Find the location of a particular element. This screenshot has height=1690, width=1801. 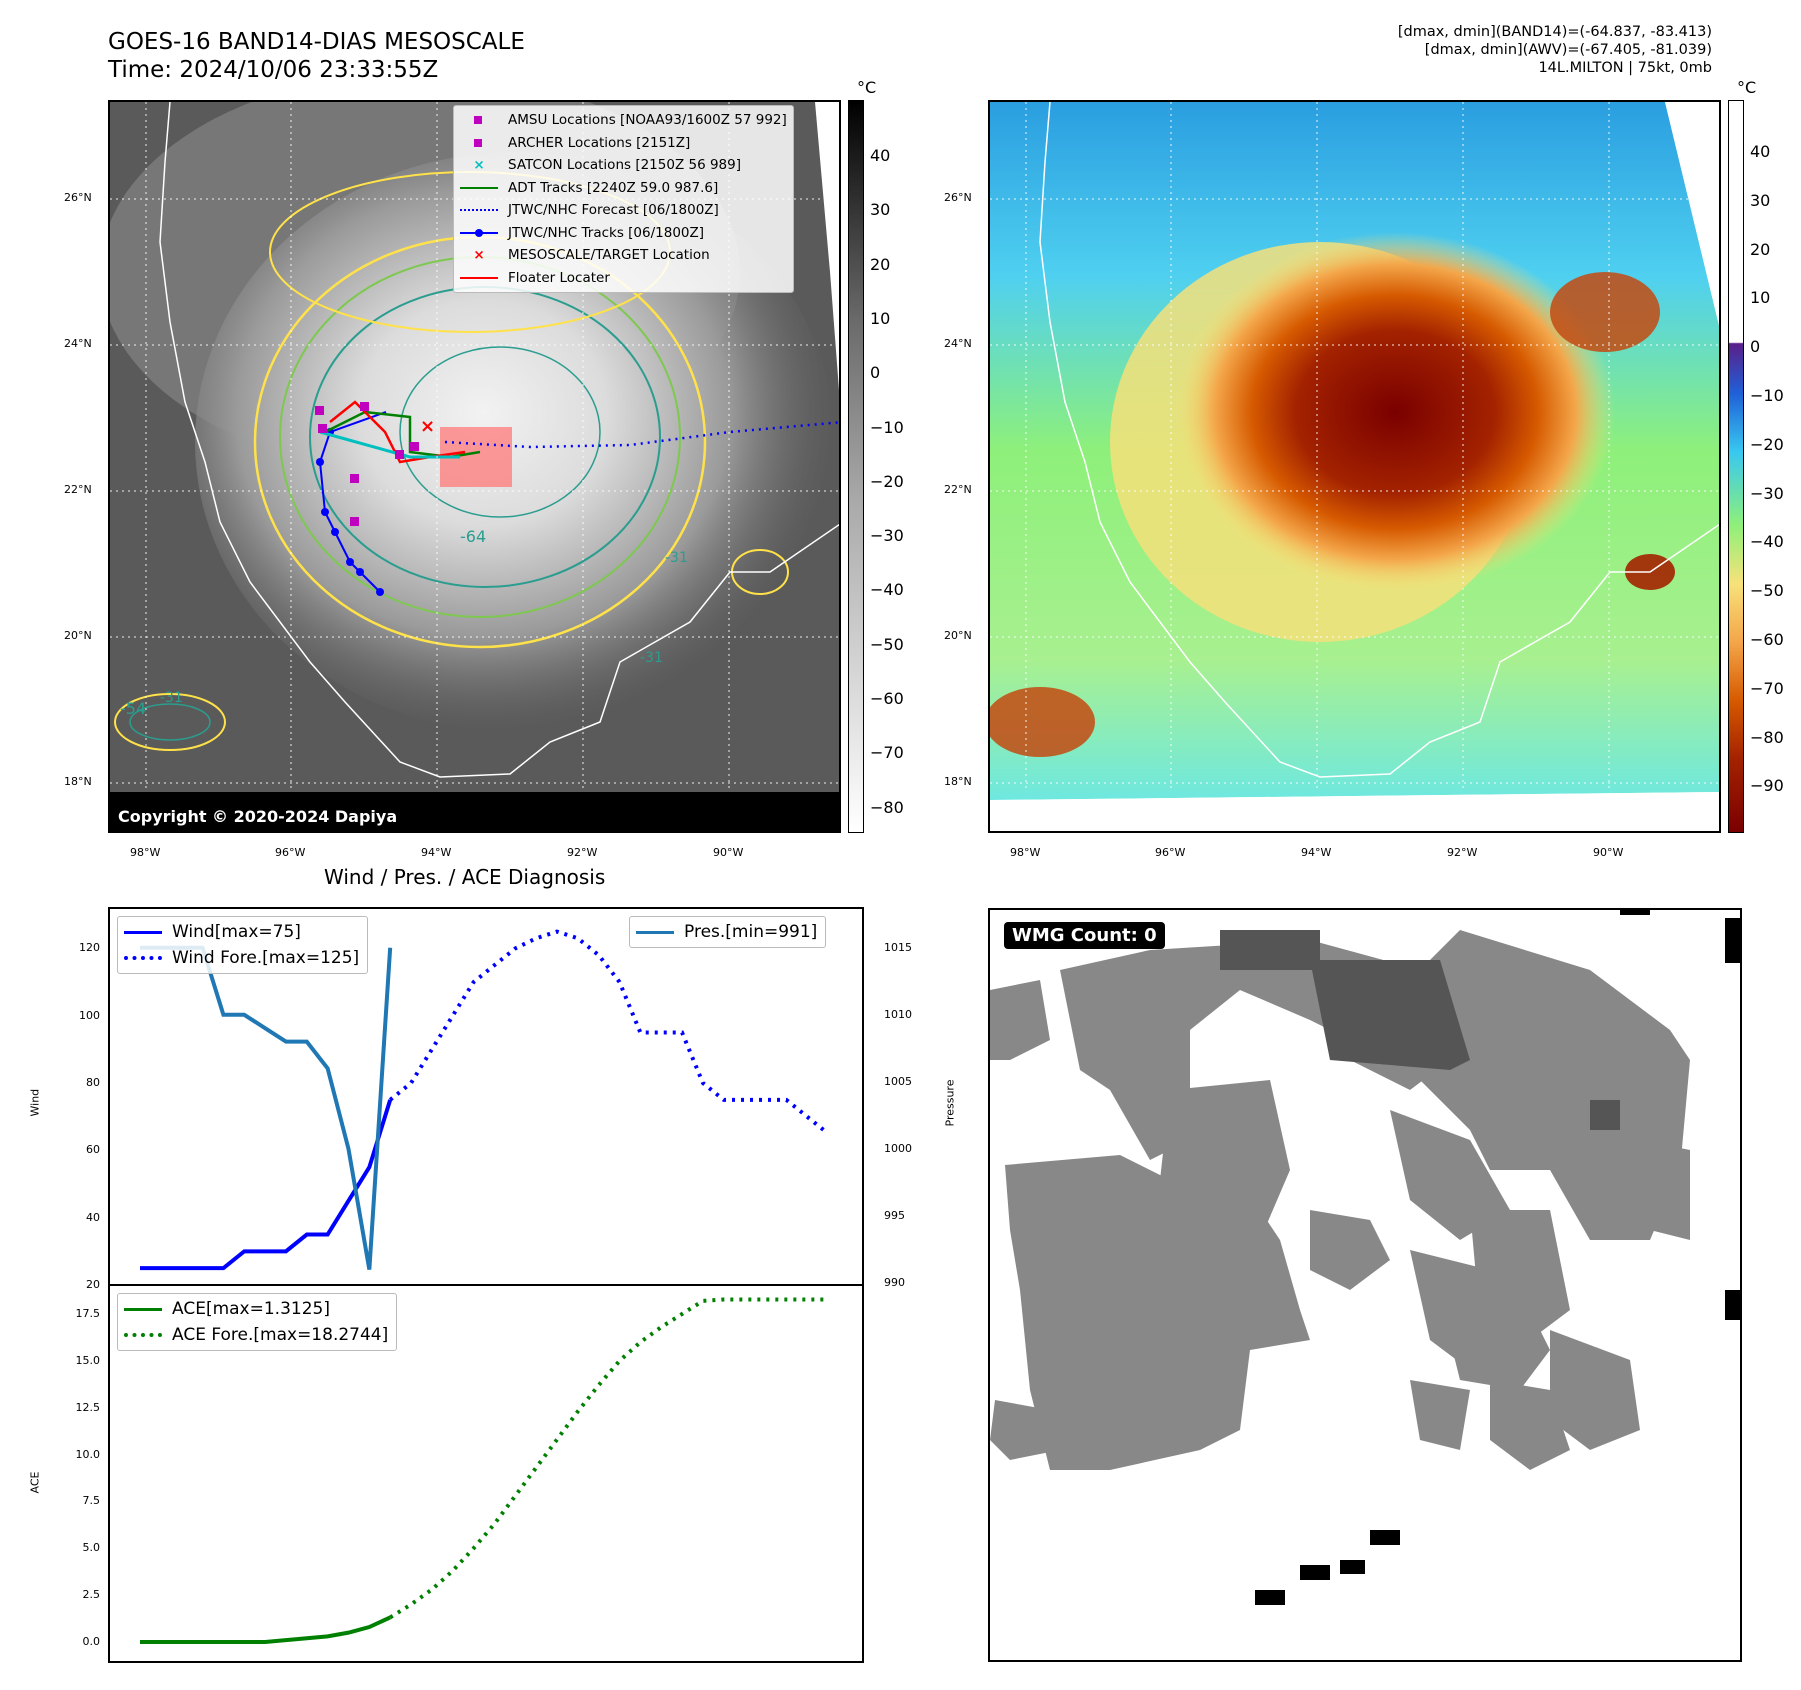

pressure-tick-label: 1000 is located at coordinates (898, 1148).